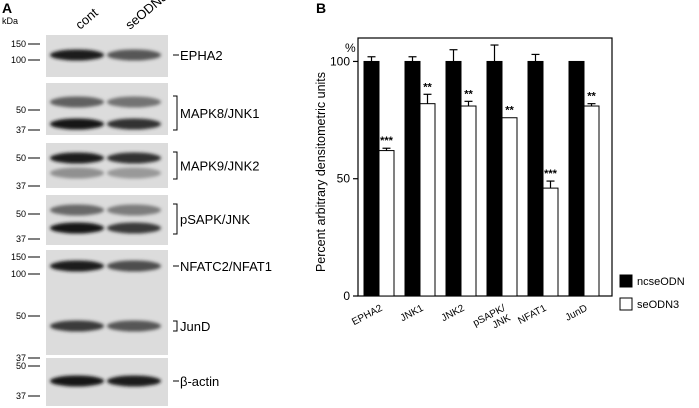 The height and width of the screenshot is (408, 699). Describe the element at coordinates (344, 179) in the screenshot. I see `y-tick-label: 50` at that location.